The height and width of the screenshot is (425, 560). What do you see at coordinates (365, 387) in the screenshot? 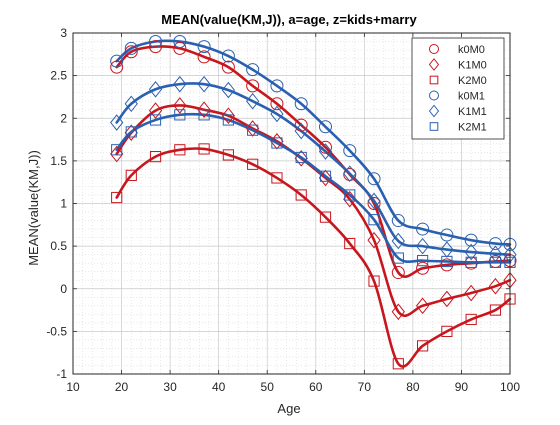
I see `x-tick-label: 70` at bounding box center [365, 387].